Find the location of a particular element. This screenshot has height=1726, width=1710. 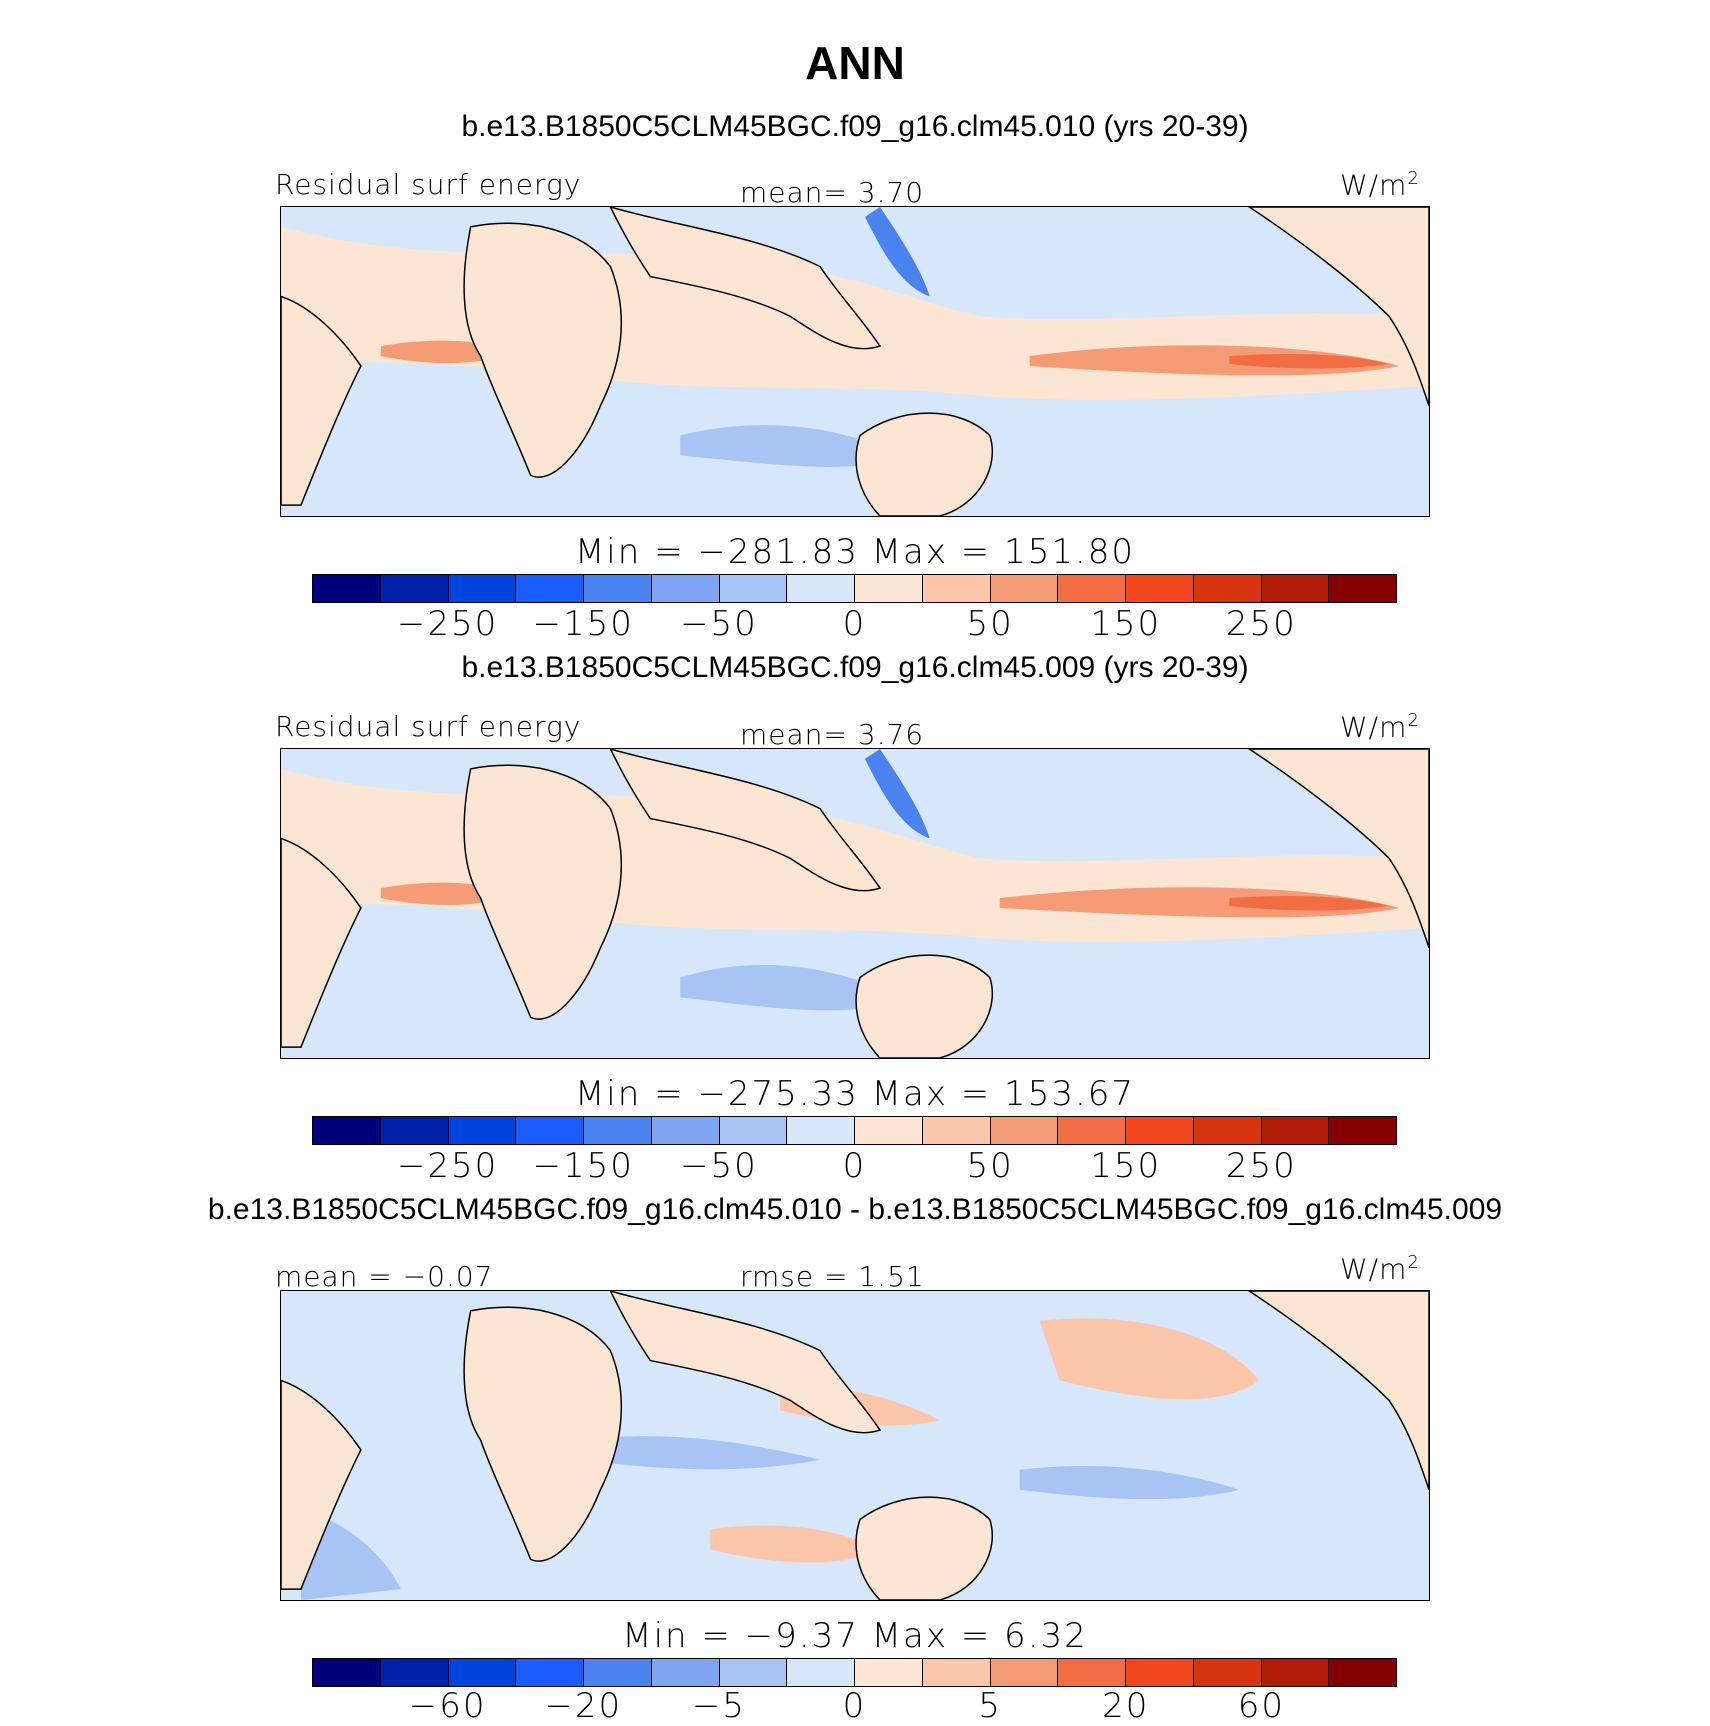

panel-1-minmax: Min = −281.83 Max = 151.80 is located at coordinates (855, 552).